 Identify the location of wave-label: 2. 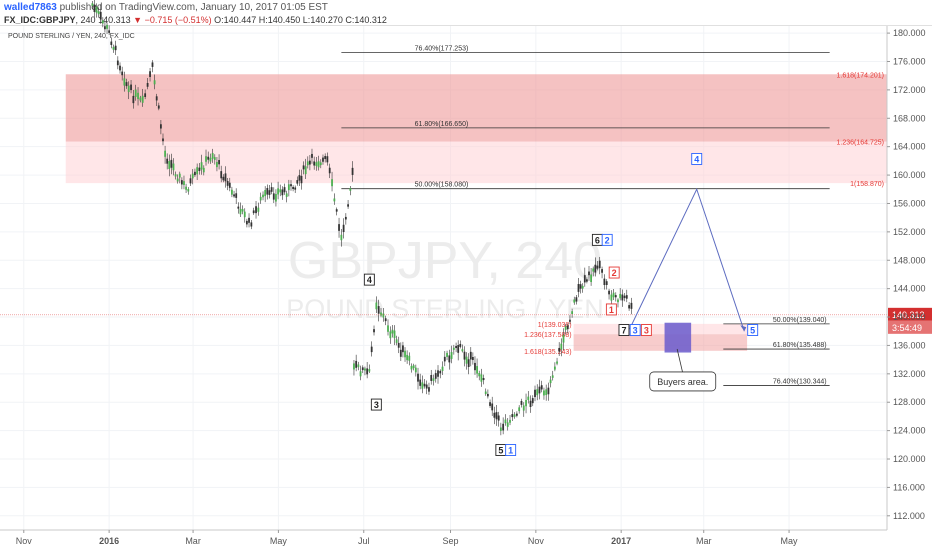
(614, 273).